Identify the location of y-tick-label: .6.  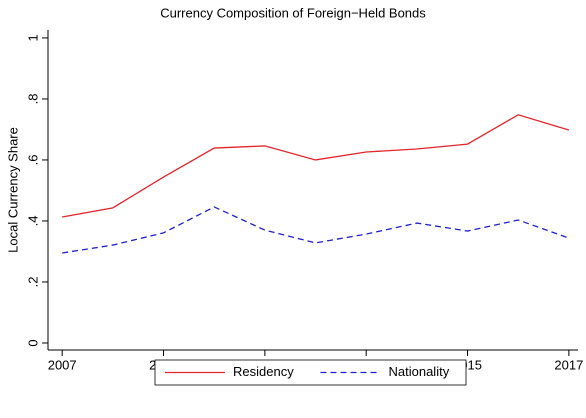
(32, 160).